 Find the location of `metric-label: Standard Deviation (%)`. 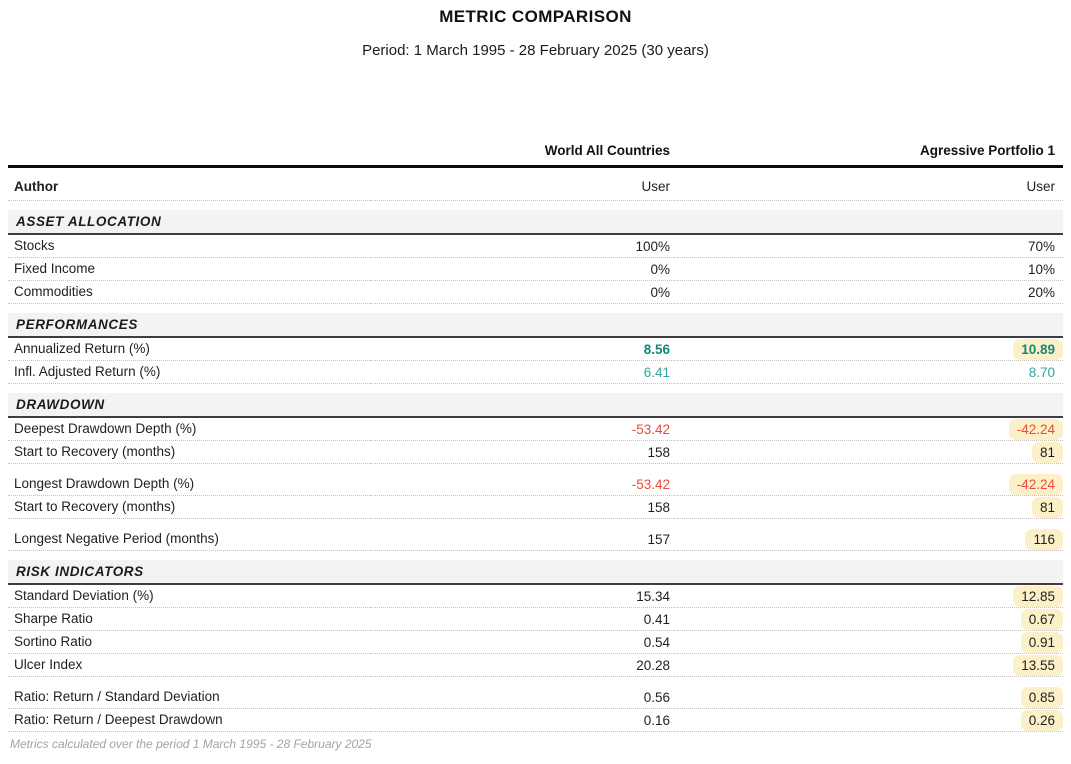

metric-label: Standard Deviation (%) is located at coordinates (189, 596).